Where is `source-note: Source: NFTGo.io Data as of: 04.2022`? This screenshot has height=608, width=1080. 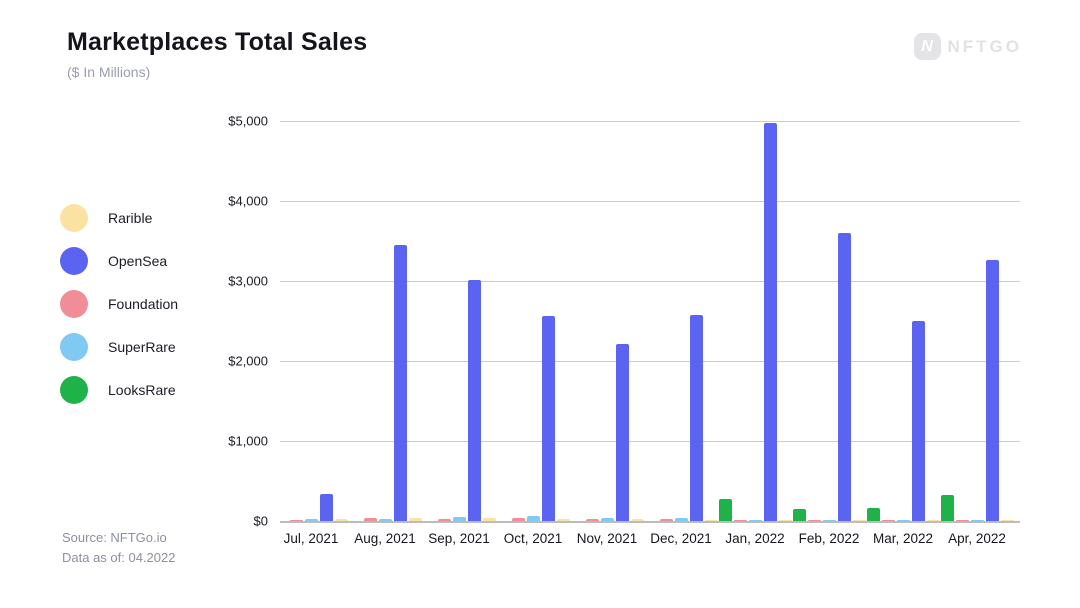
source-note: Source: NFTGo.io Data as of: 04.2022 is located at coordinates (118, 547).